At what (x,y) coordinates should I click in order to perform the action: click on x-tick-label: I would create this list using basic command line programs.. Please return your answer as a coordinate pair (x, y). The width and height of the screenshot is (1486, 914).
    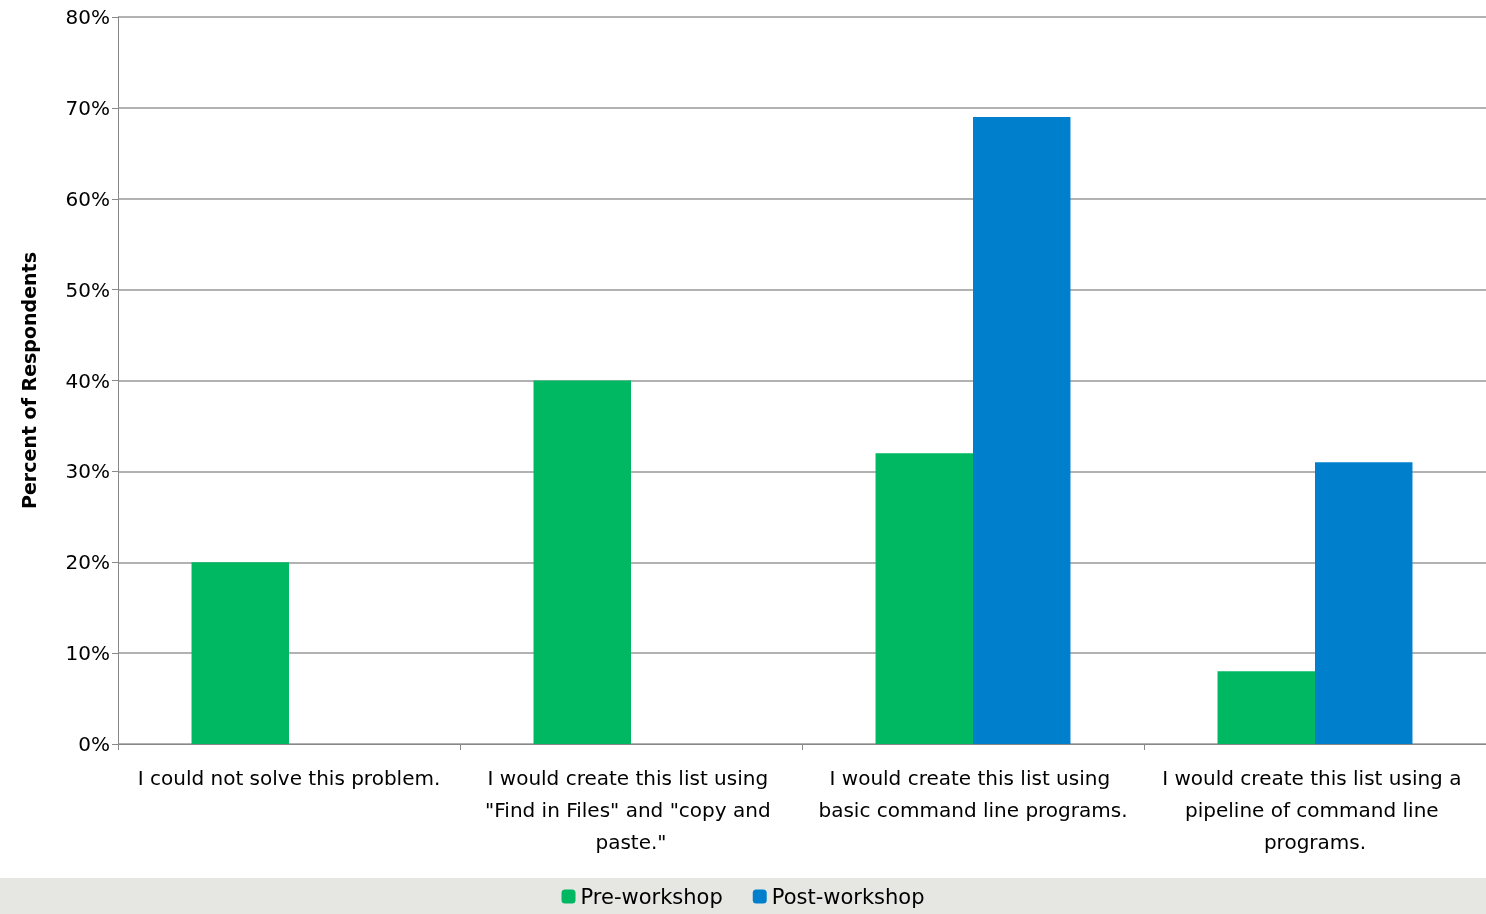
    Looking at the image, I should click on (973, 794).